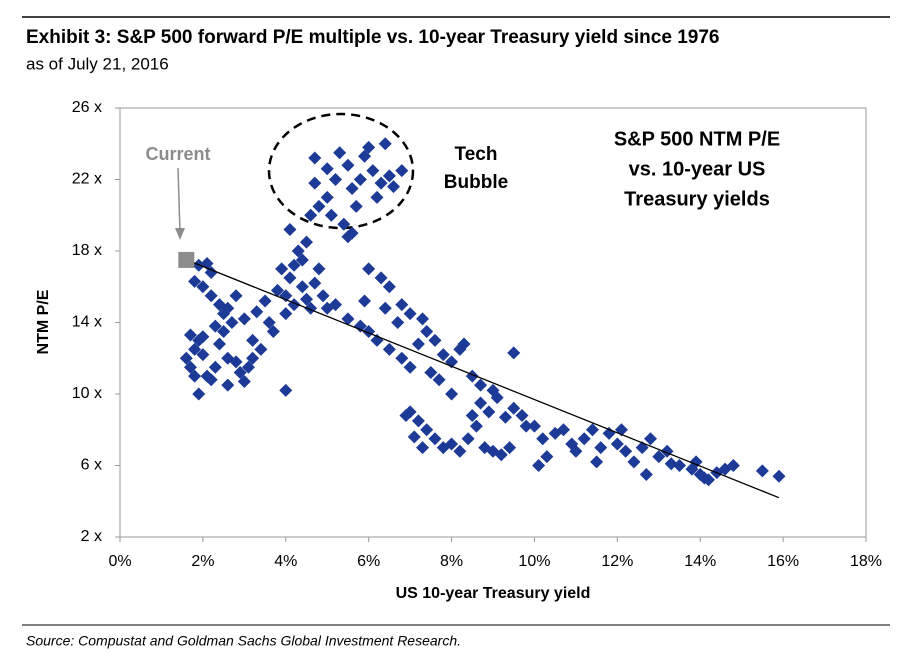 This screenshot has width=920, height=664. Describe the element at coordinates (87, 393) in the screenshot. I see `y-tick-label: 10 x` at that location.